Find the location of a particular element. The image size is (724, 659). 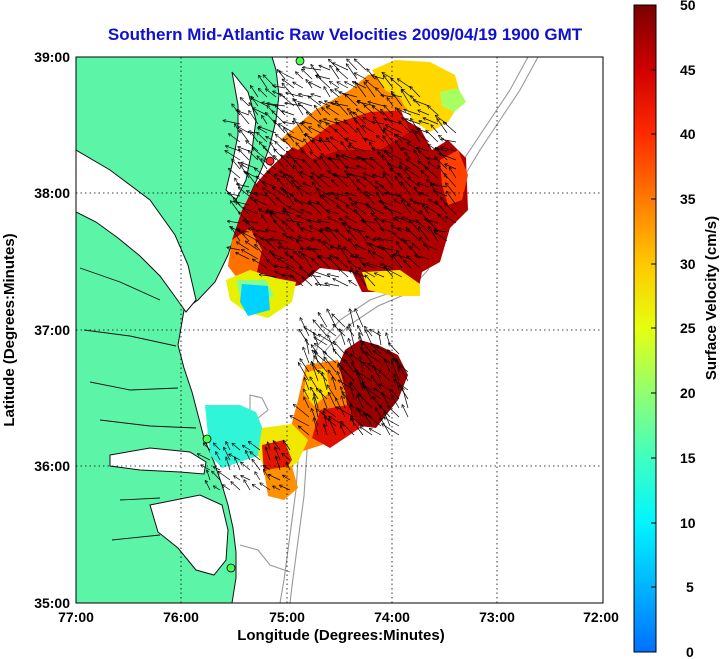

y-tick-label: 35:00 is located at coordinates (52, 603).